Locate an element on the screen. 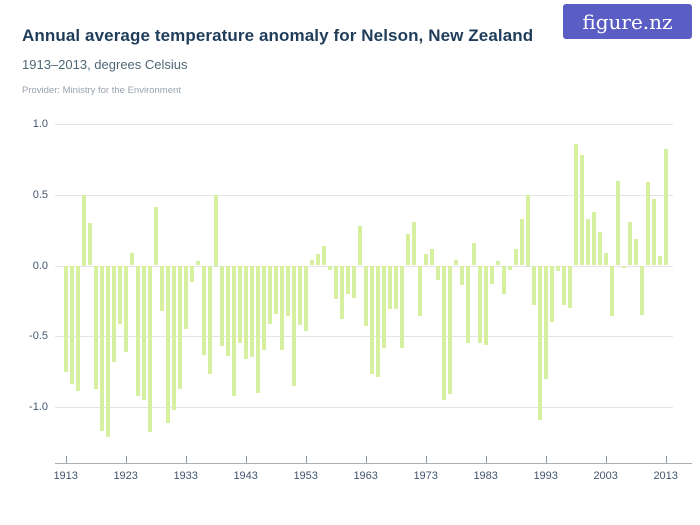 This screenshot has width=700, height=525. bar-1961 is located at coordinates (353, 282).